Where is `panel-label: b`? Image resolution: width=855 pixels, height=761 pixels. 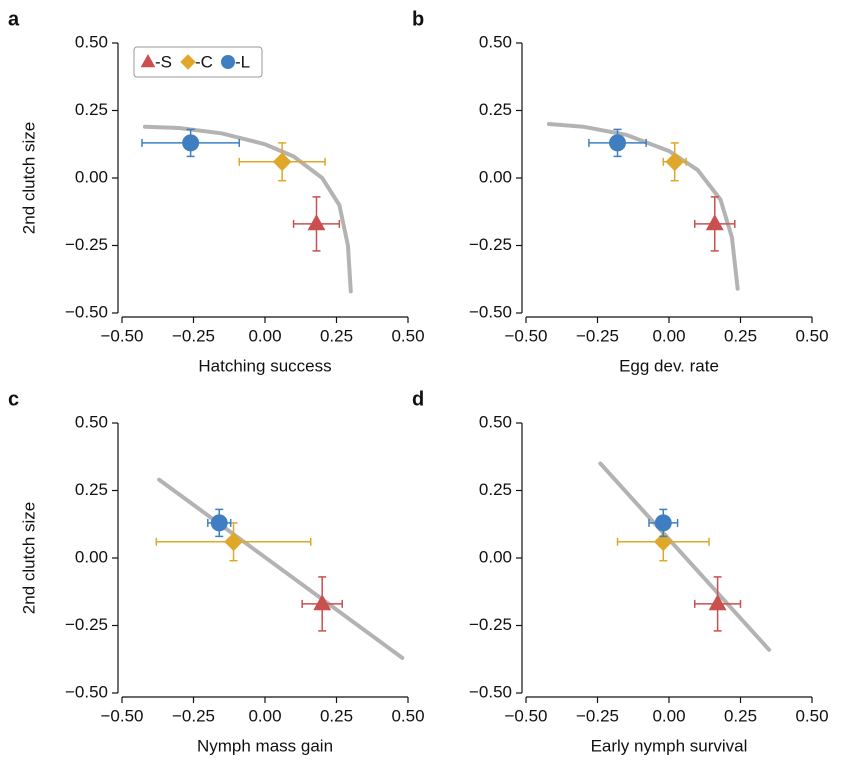 panel-label: b is located at coordinates (418, 19).